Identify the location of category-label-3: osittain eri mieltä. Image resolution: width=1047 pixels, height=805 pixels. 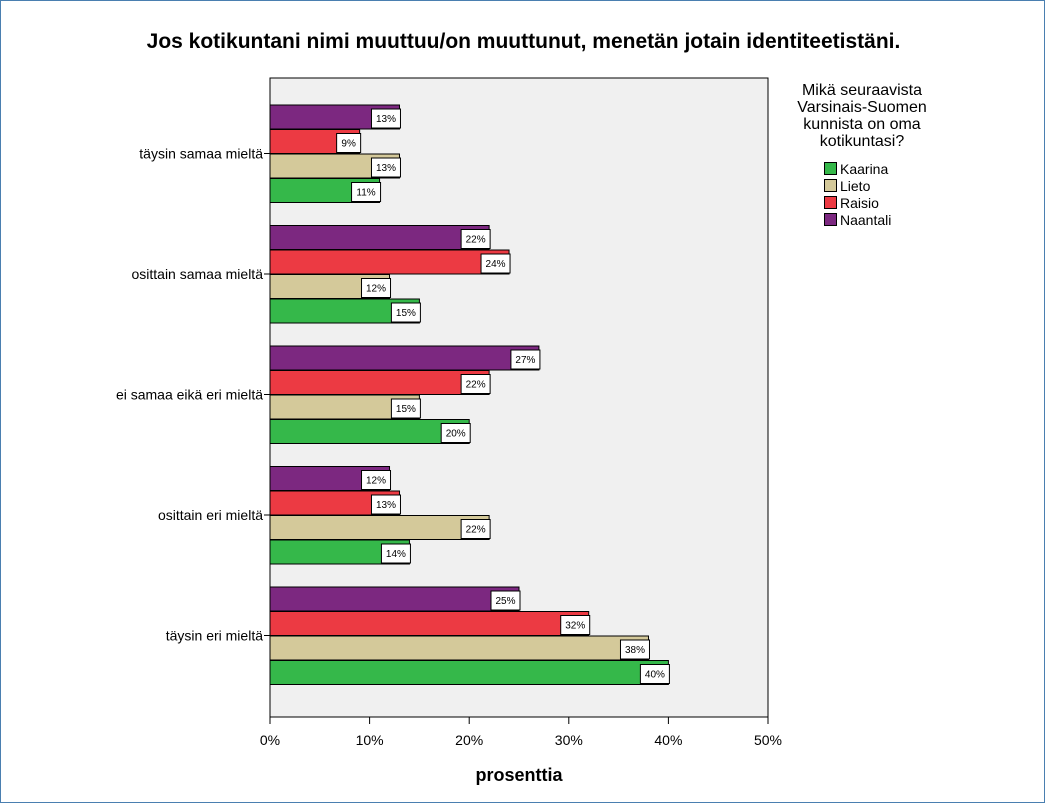
(210, 515).